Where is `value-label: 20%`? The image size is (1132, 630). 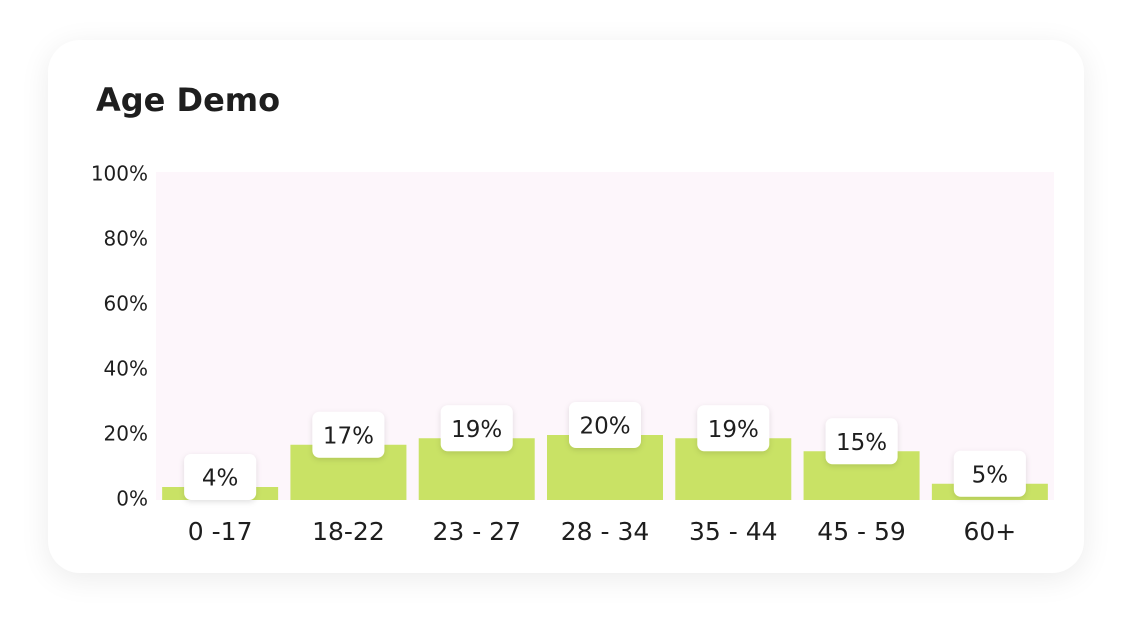 value-label: 20% is located at coordinates (604, 427).